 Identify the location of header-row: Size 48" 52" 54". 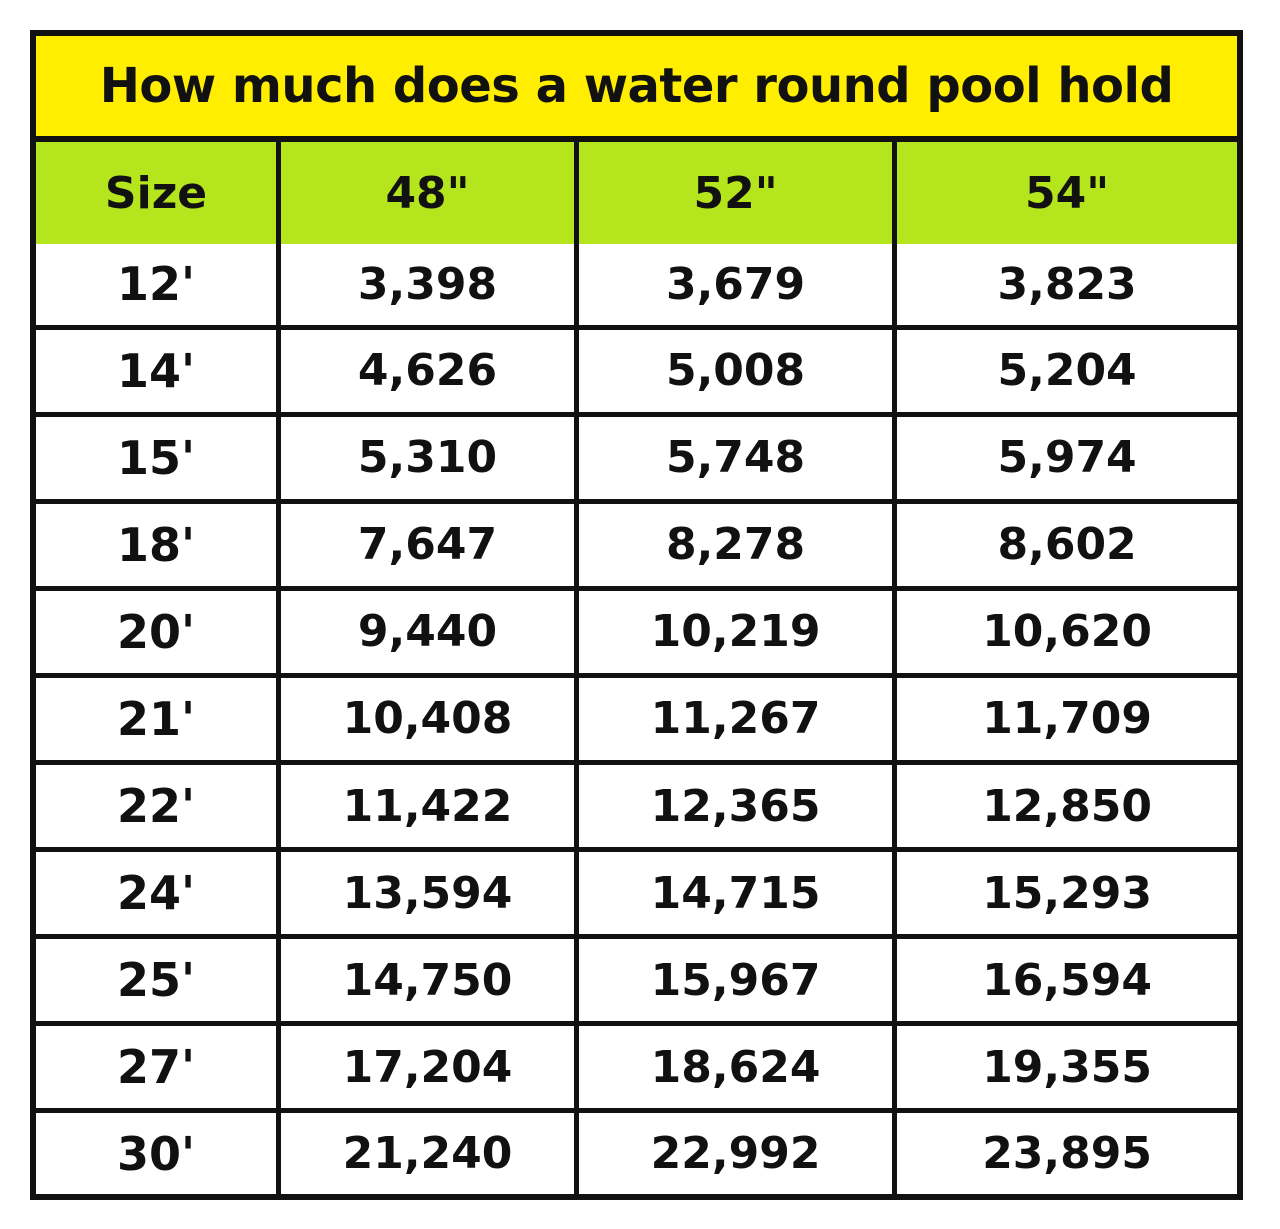
(636, 193).